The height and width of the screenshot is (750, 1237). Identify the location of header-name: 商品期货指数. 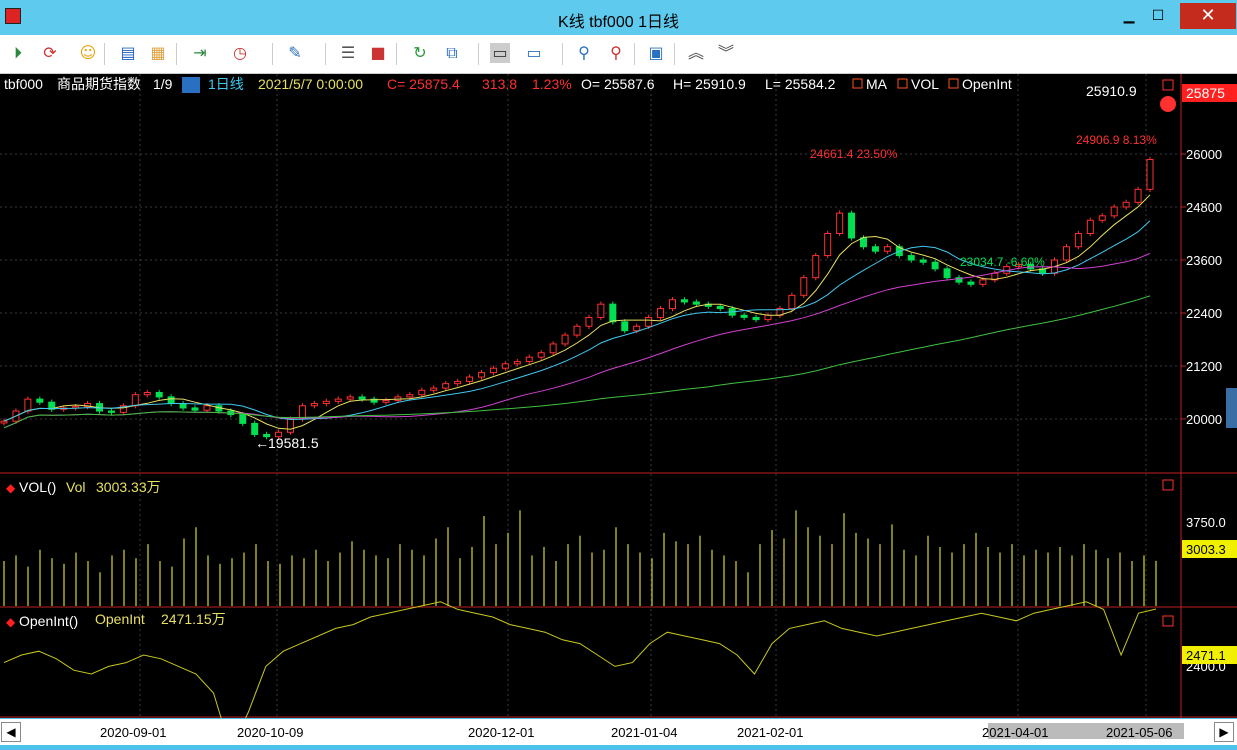
(99, 84).